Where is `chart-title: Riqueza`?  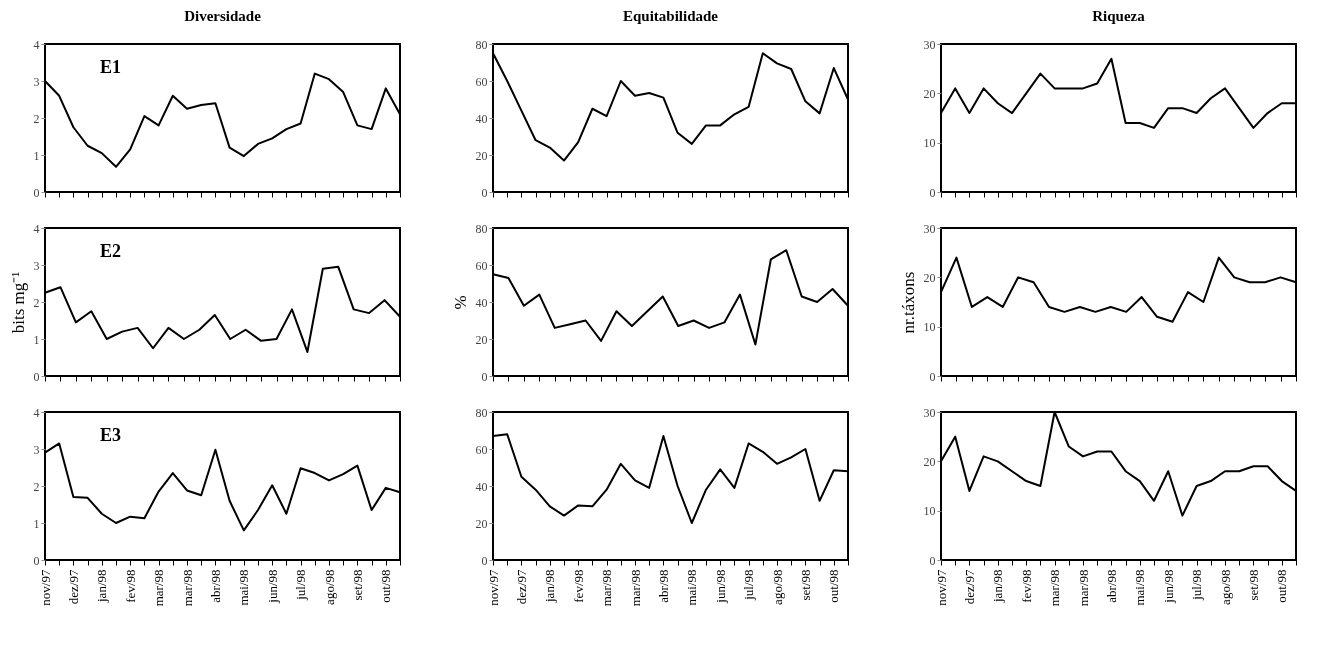
chart-title: Riqueza is located at coordinates (1119, 16).